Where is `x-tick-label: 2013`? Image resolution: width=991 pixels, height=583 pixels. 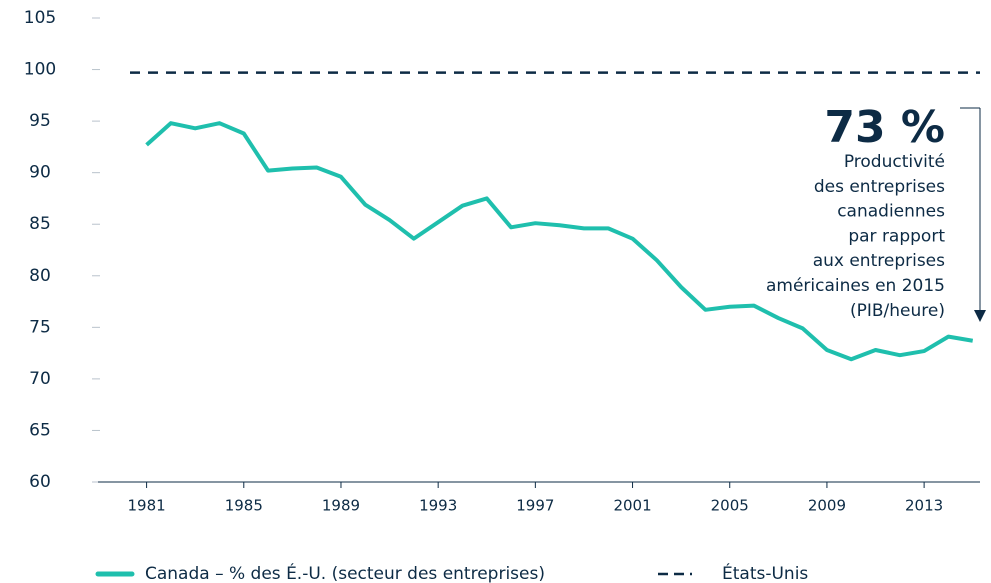
x-tick-label: 2013 is located at coordinates (924, 506).